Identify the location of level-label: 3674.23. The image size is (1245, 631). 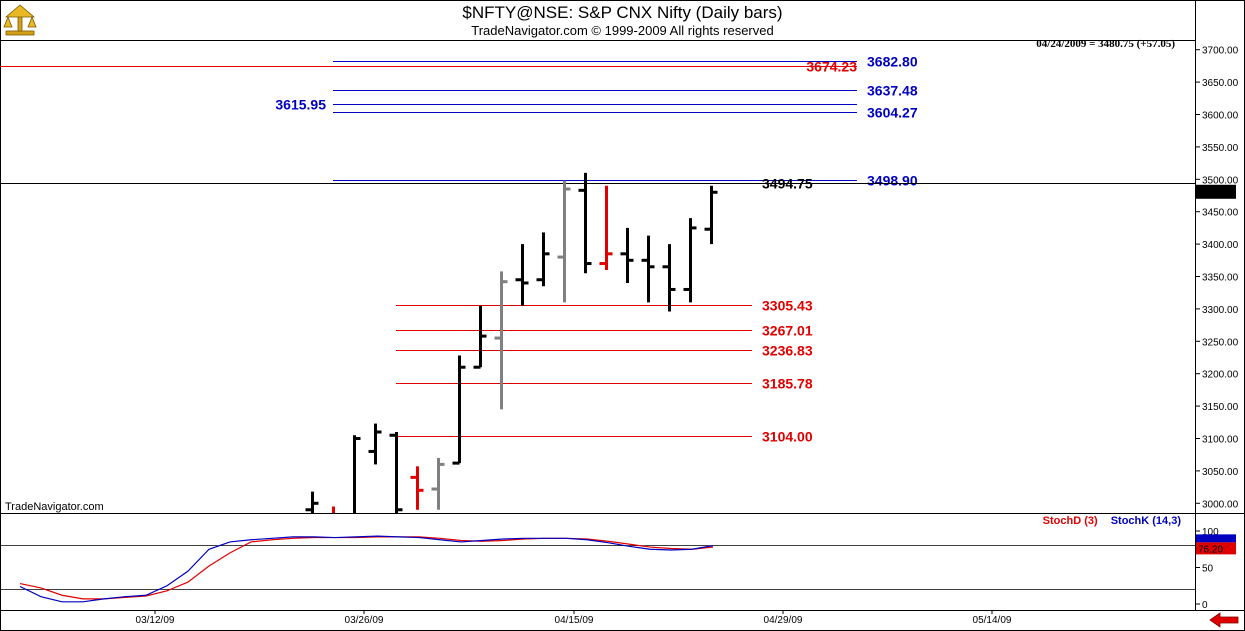
(831, 67).